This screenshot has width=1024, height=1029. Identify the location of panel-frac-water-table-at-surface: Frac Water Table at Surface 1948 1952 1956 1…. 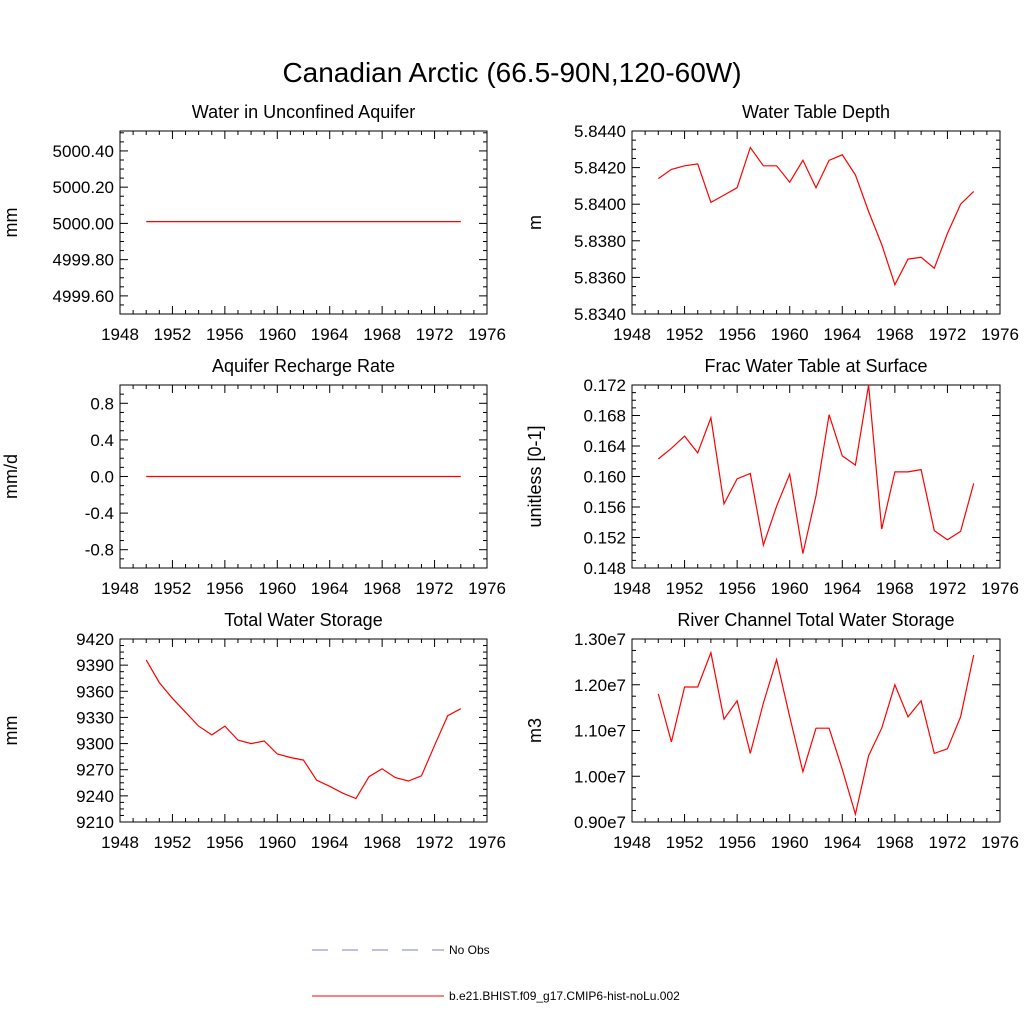
(772, 477).